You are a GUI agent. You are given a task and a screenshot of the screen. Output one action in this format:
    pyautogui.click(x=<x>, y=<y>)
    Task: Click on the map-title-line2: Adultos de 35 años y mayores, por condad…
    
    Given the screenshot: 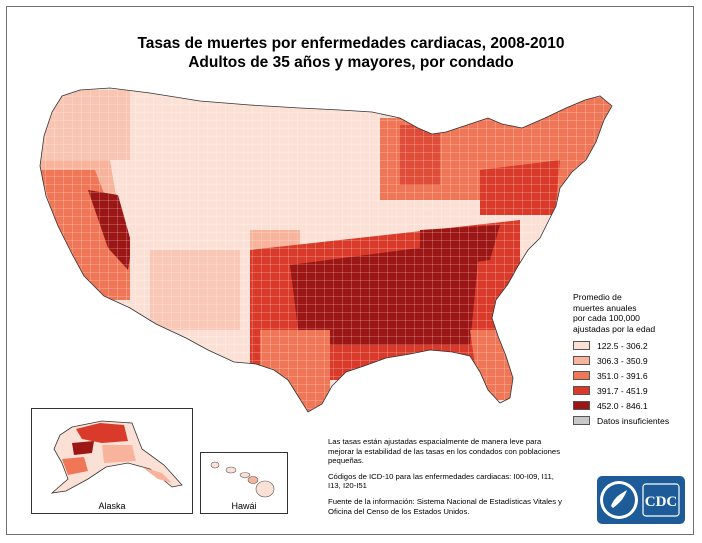 What is the action you would take?
    pyautogui.click(x=351, y=62)
    